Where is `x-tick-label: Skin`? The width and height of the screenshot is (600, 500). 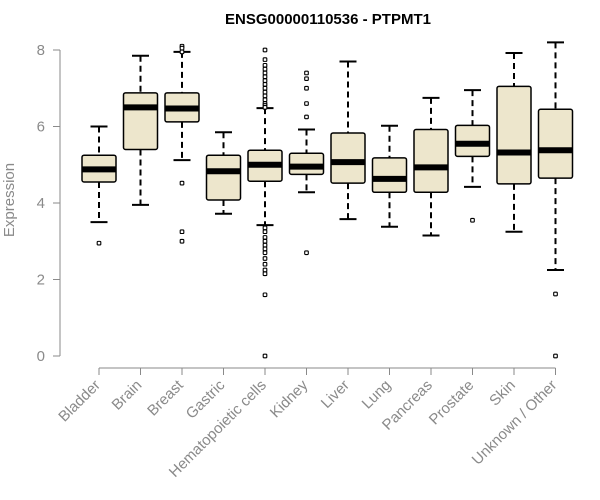 x-tick-label: Skin is located at coordinates (502, 393).